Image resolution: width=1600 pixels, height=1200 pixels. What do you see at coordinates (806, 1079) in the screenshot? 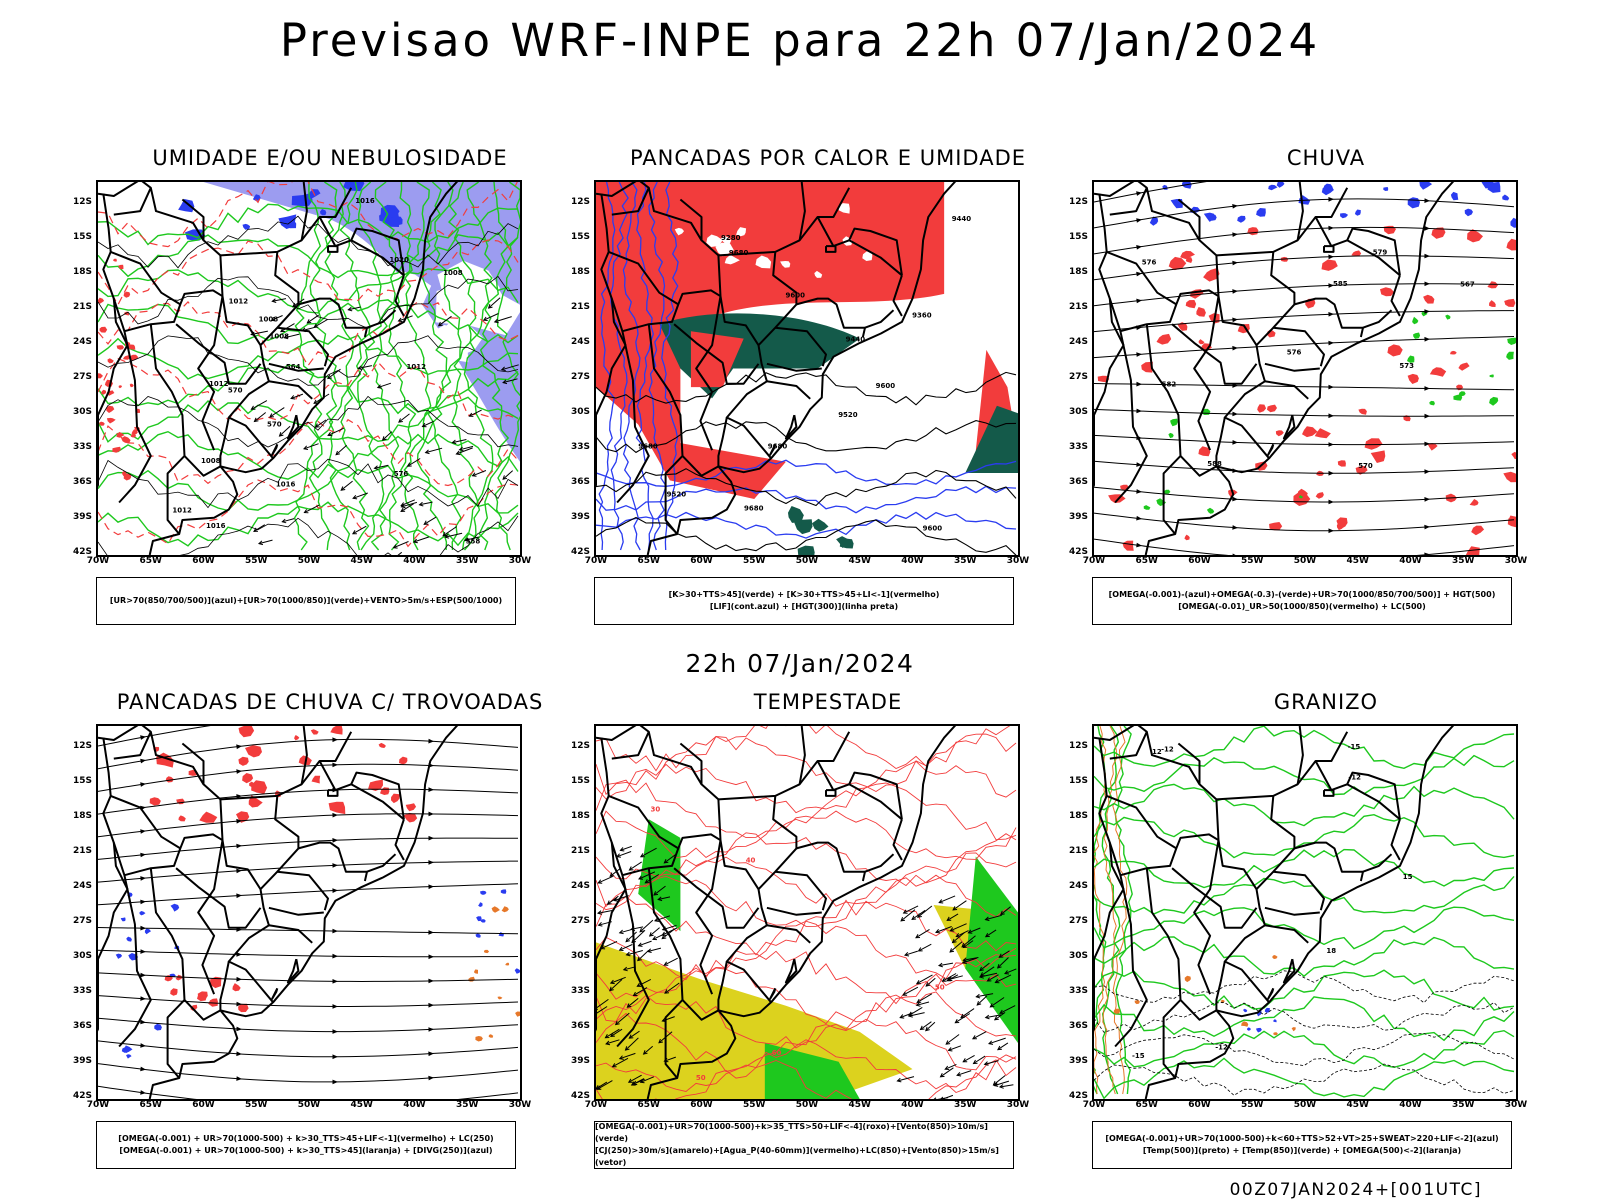
I see `precip-water-contour` at bounding box center [806, 1079].